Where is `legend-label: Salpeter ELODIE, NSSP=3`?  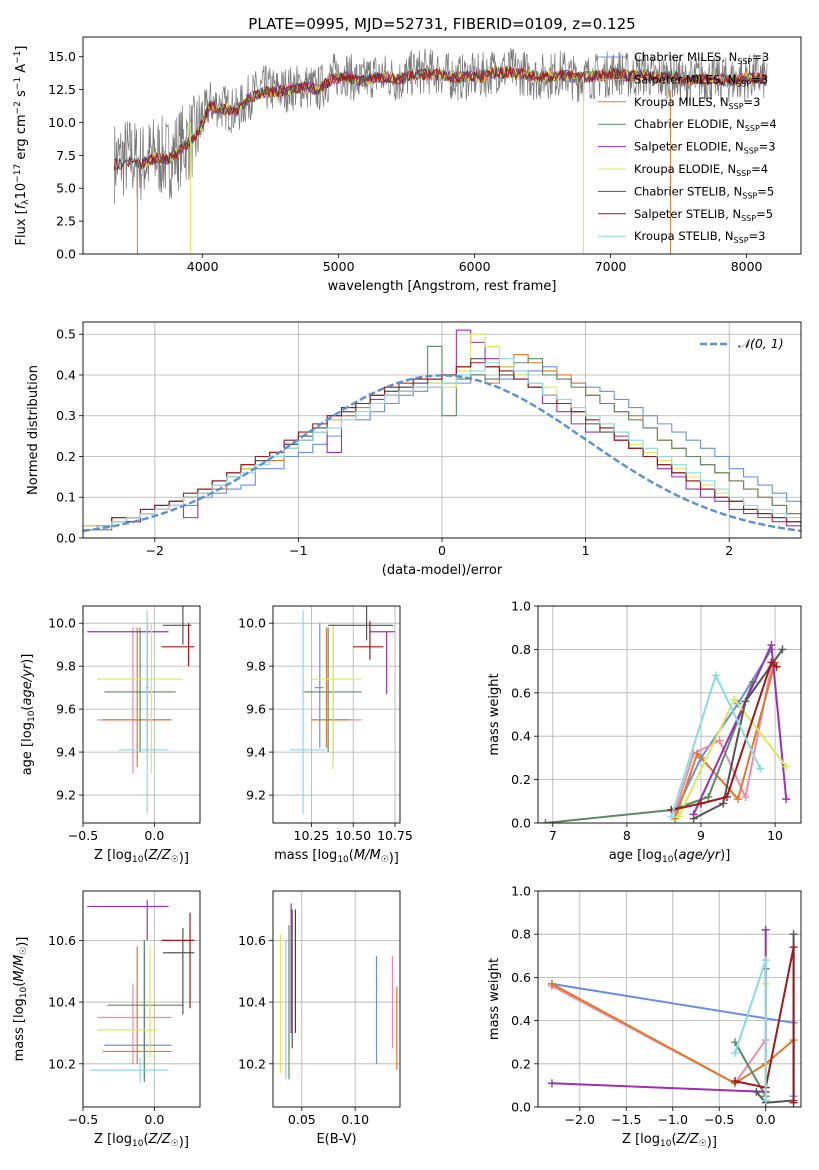
legend-label: Salpeter ELODIE, NSSP=3 is located at coordinates (705, 148).